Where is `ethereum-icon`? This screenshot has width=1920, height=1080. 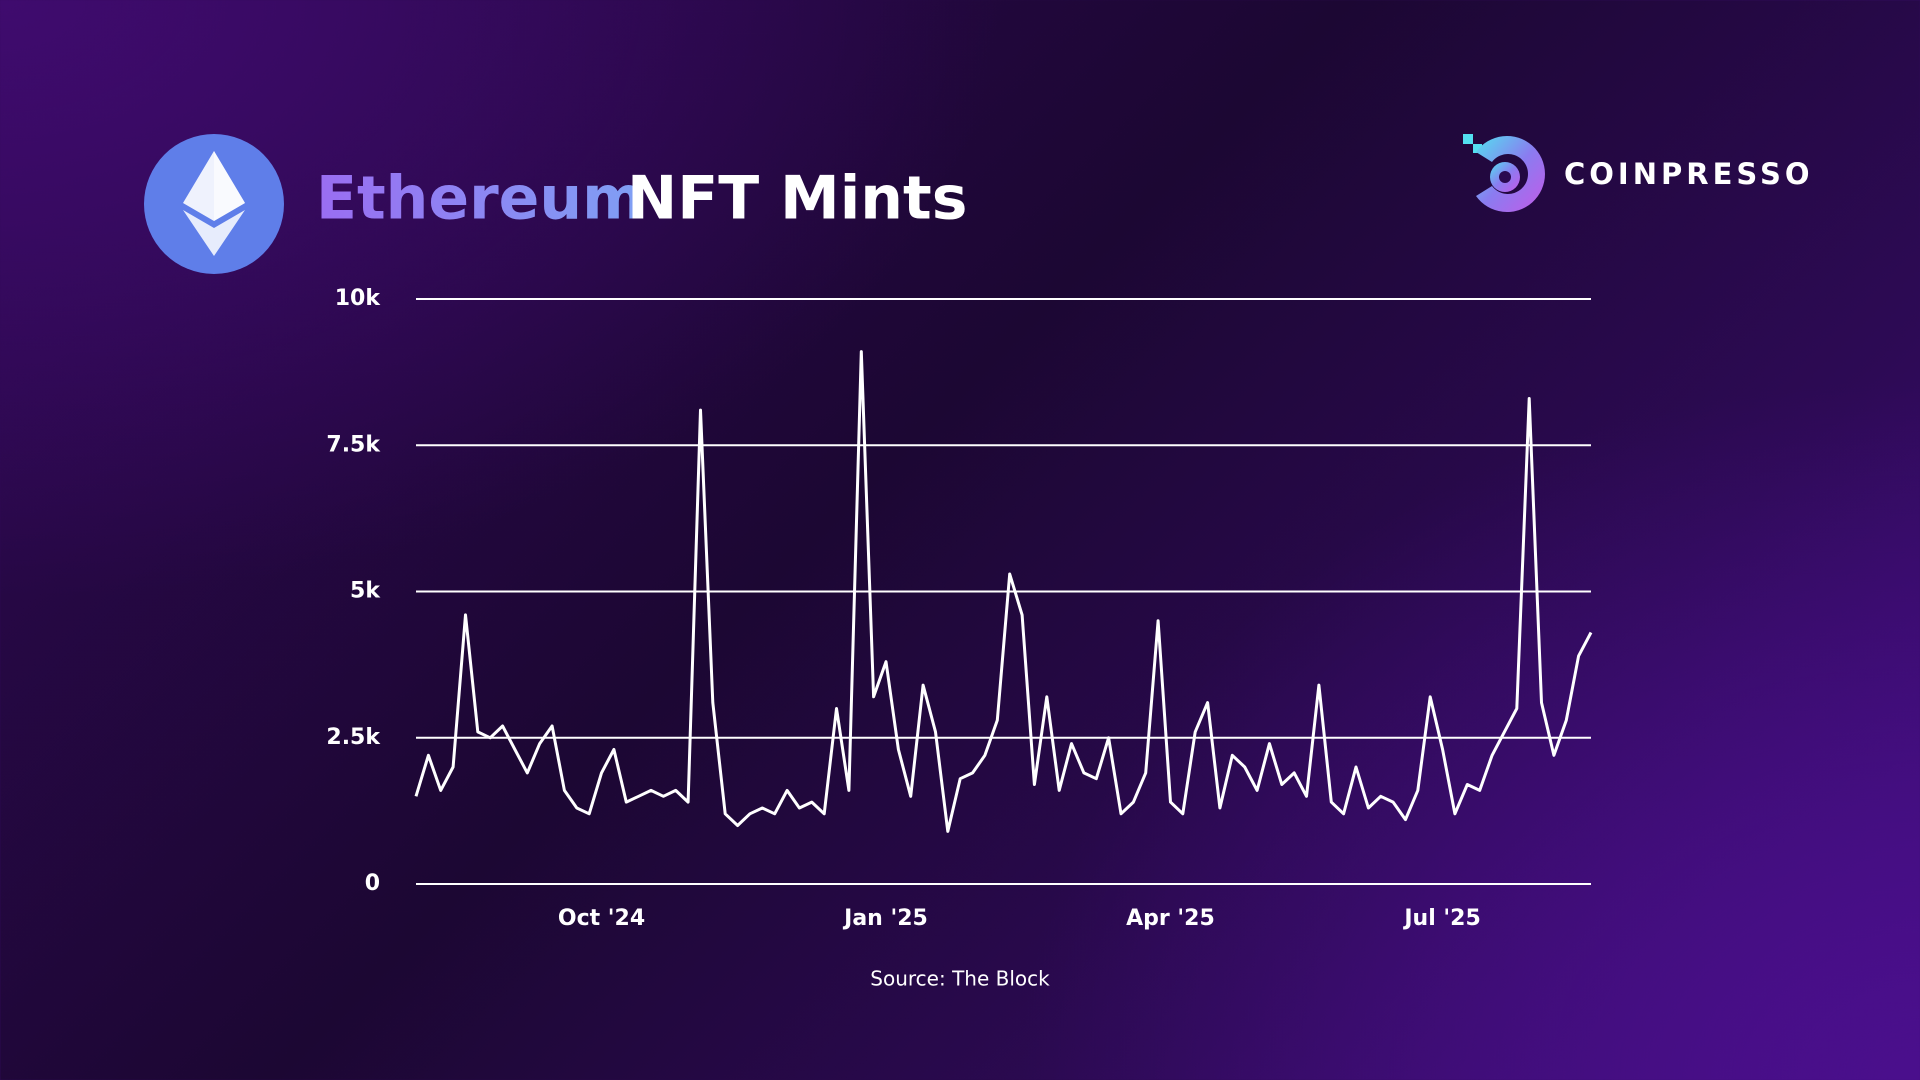 ethereum-icon is located at coordinates (214, 204).